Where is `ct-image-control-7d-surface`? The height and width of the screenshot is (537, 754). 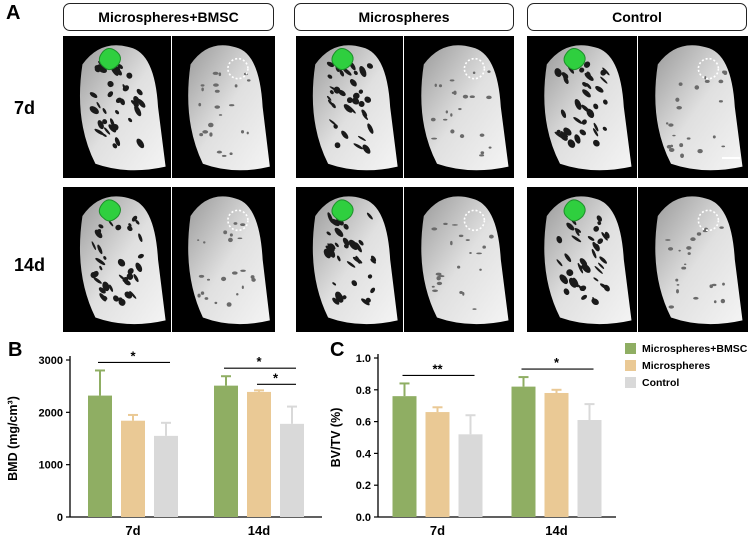 ct-image-control-7d-surface is located at coordinates (693, 107).